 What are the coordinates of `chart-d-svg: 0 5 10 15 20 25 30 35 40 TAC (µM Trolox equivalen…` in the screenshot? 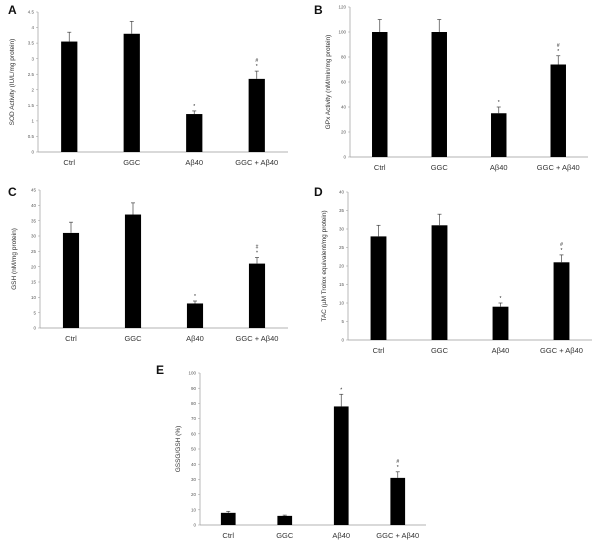 It's located at (456, 272).